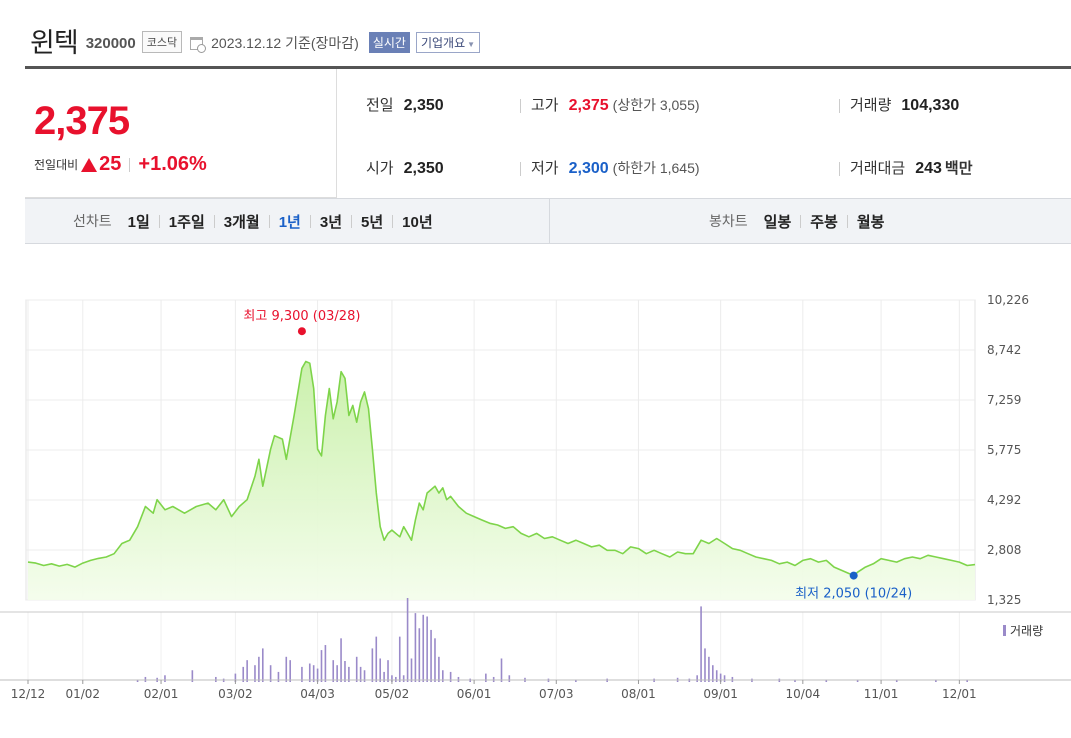  Describe the element at coordinates (317, 694) in the screenshot. I see `x-tick-label: 04/03` at that location.